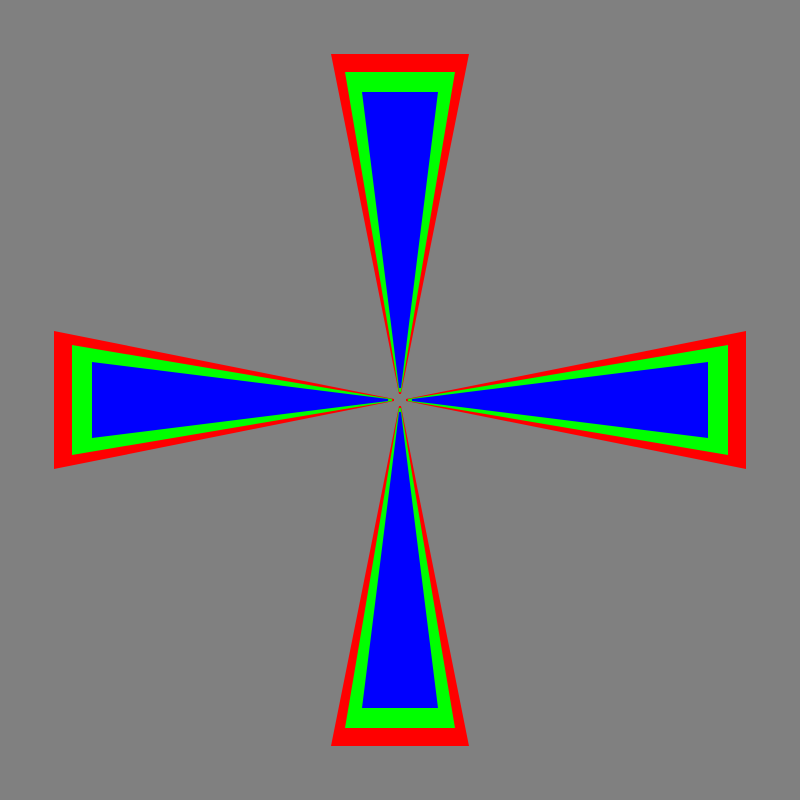  I want to click on arm-bottom-inner-layer, so click(400, 560).